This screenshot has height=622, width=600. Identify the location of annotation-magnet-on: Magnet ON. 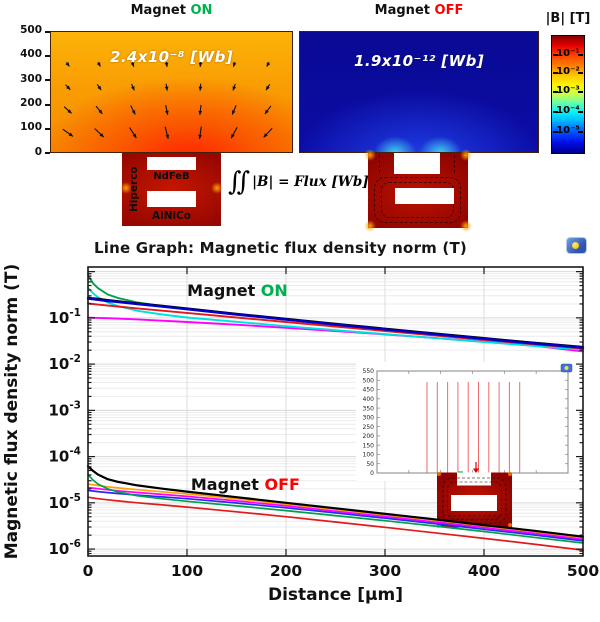
(237, 290).